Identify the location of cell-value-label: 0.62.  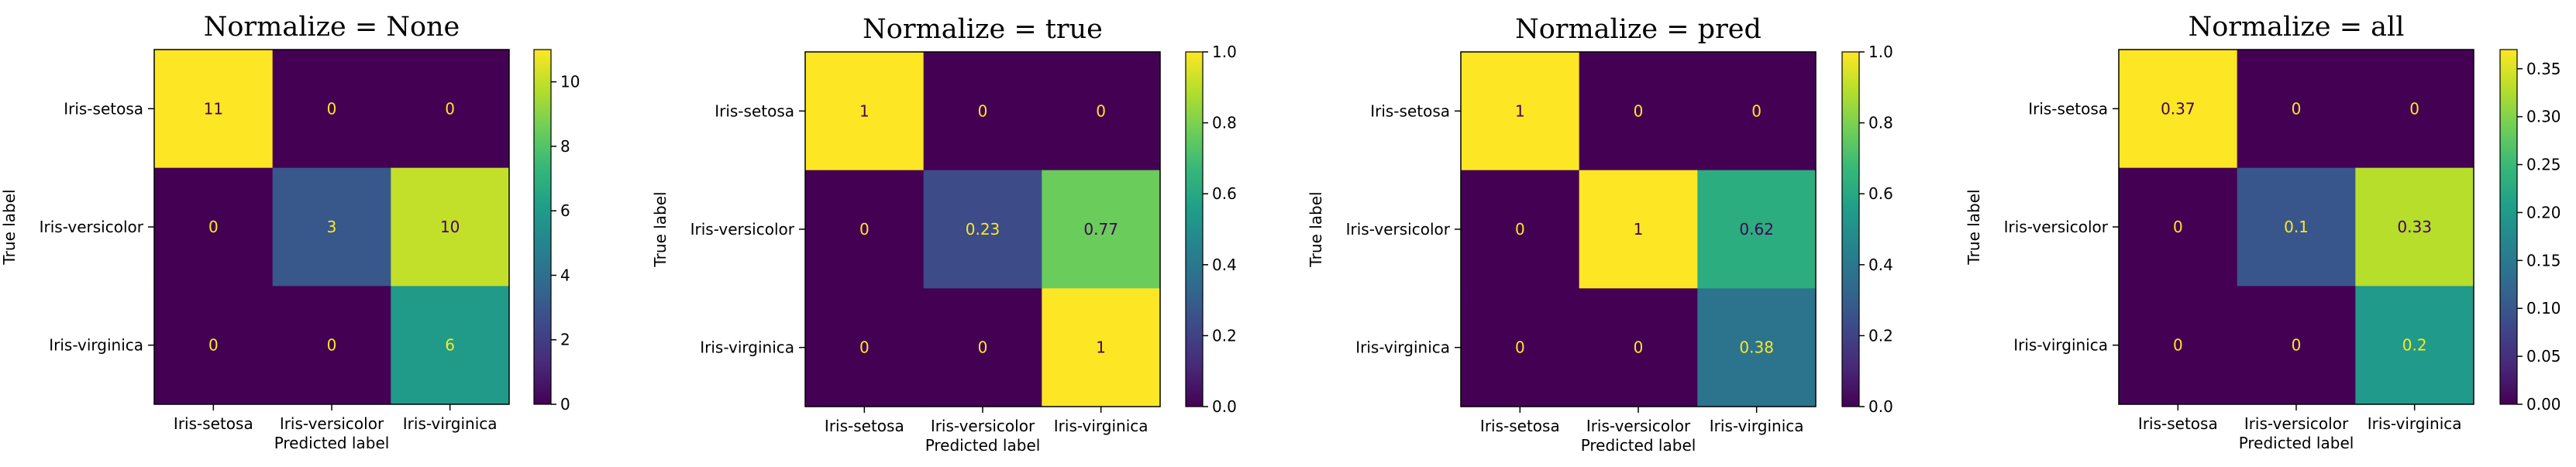
(1756, 229).